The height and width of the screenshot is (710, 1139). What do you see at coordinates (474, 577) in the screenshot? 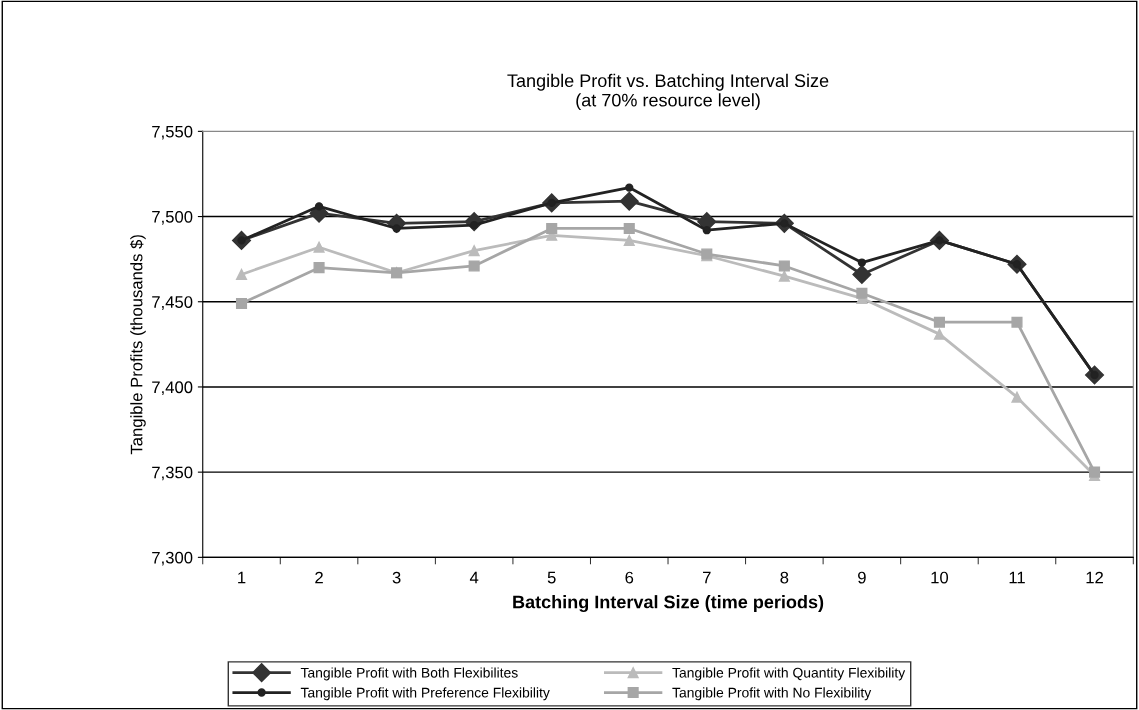
I see `x-tick-label: 4` at bounding box center [474, 577].